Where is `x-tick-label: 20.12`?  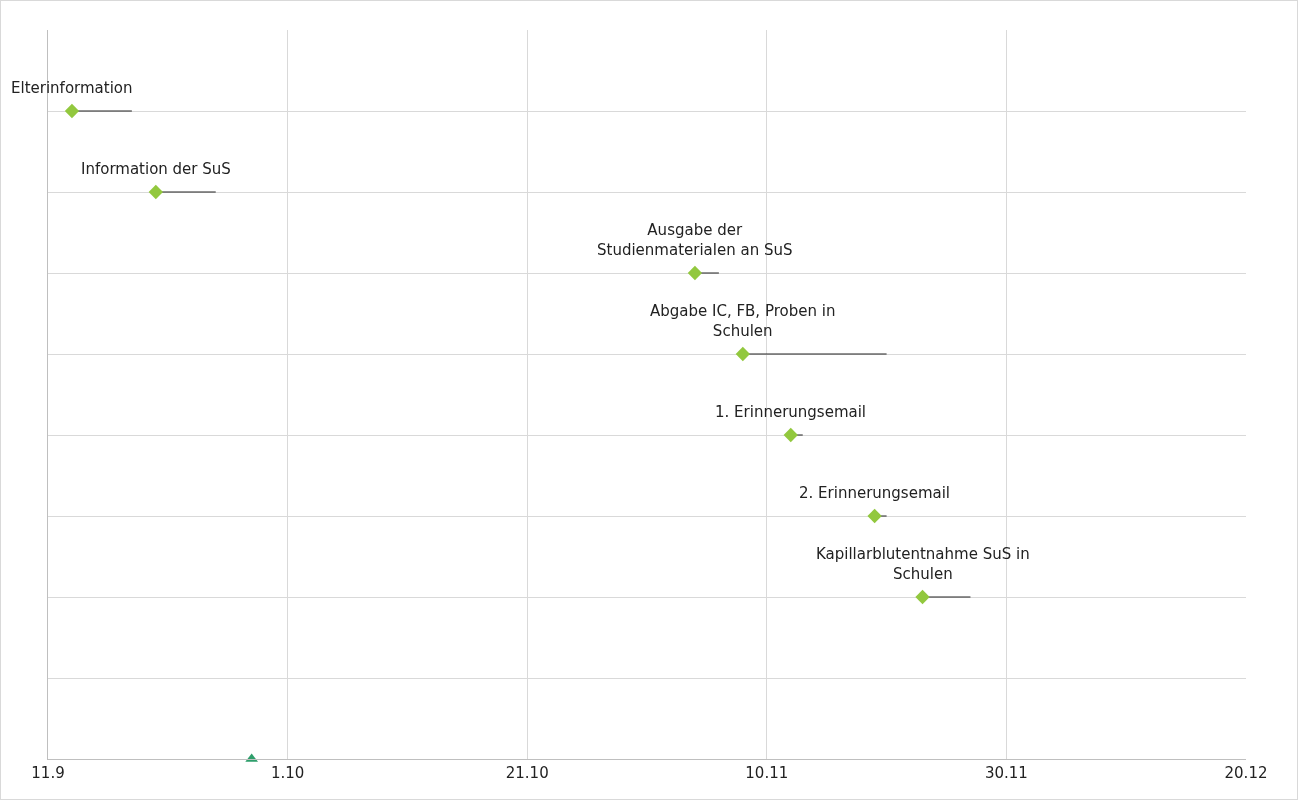
x-tick-label: 20.12 is located at coordinates (1246, 773).